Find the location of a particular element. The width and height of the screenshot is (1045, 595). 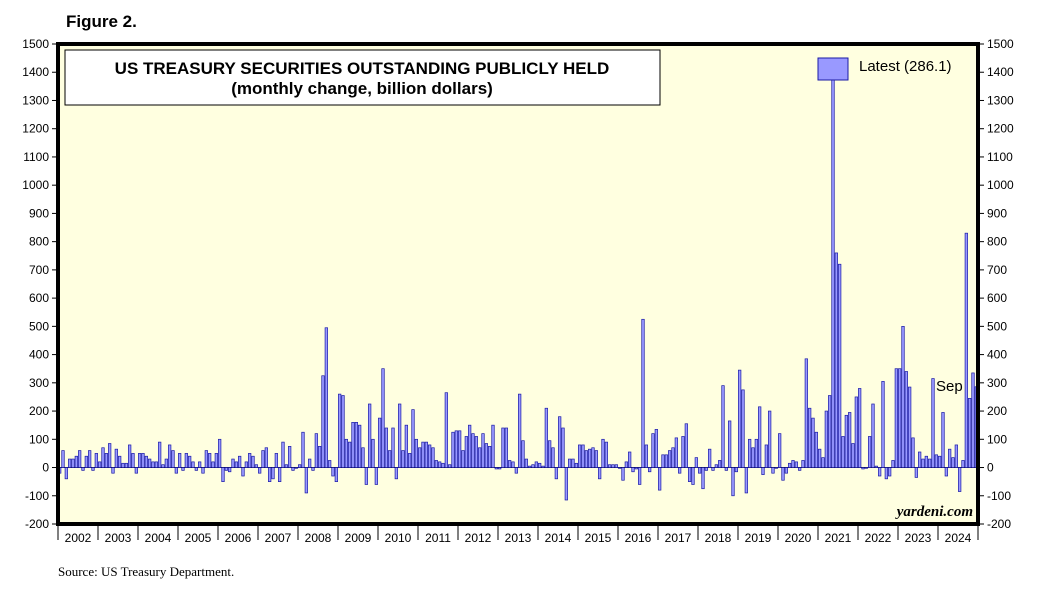

x-tick-label: 2019 is located at coordinates (758, 538).